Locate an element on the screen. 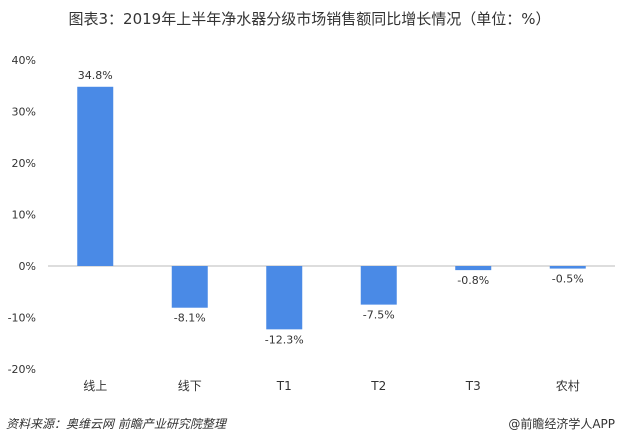 The width and height of the screenshot is (619, 445). y-tick-label: 40% is located at coordinates (24, 60).